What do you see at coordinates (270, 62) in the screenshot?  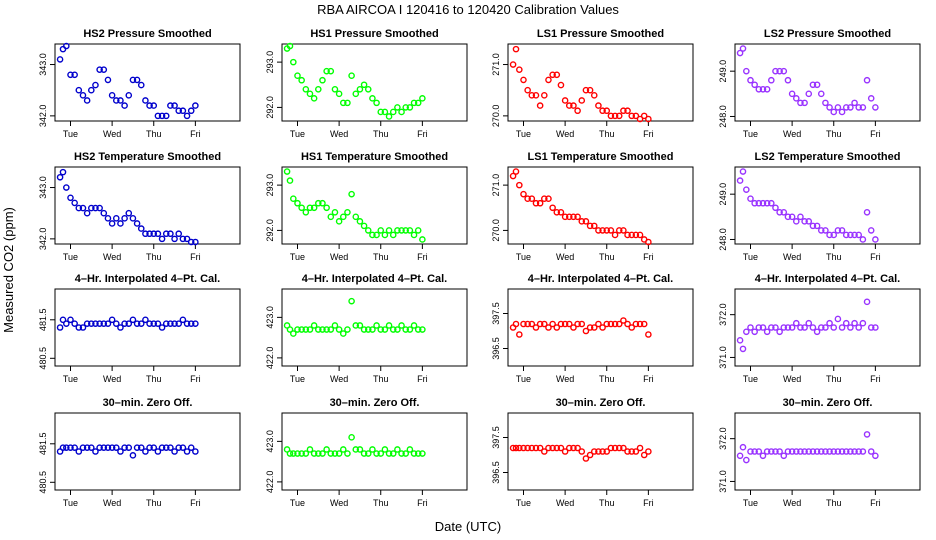 I see `y-tick-label: 293.0` at bounding box center [270, 62].